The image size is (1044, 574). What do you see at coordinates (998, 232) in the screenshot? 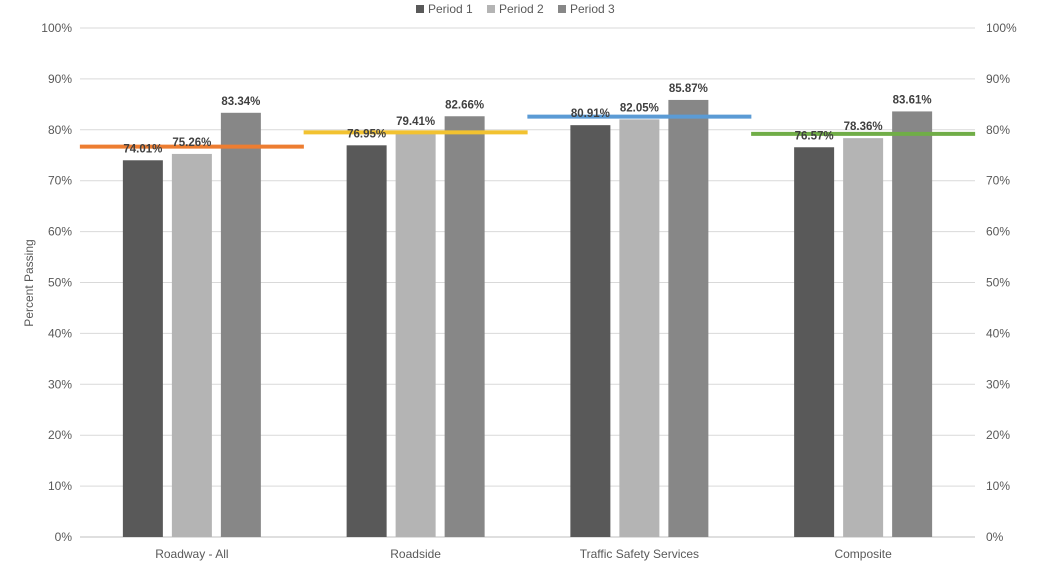
I see `y-tick-label-right: 60%` at bounding box center [998, 232].